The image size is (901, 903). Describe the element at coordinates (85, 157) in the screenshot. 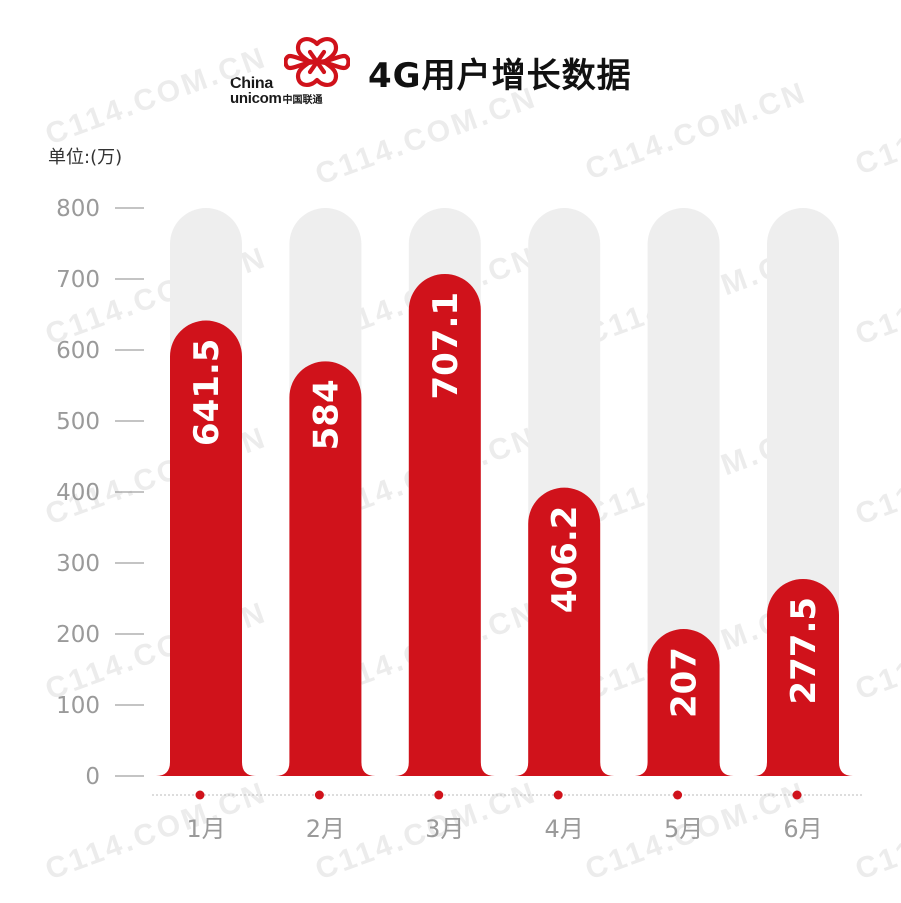

I see `unit-label: 单位:(万)` at that location.